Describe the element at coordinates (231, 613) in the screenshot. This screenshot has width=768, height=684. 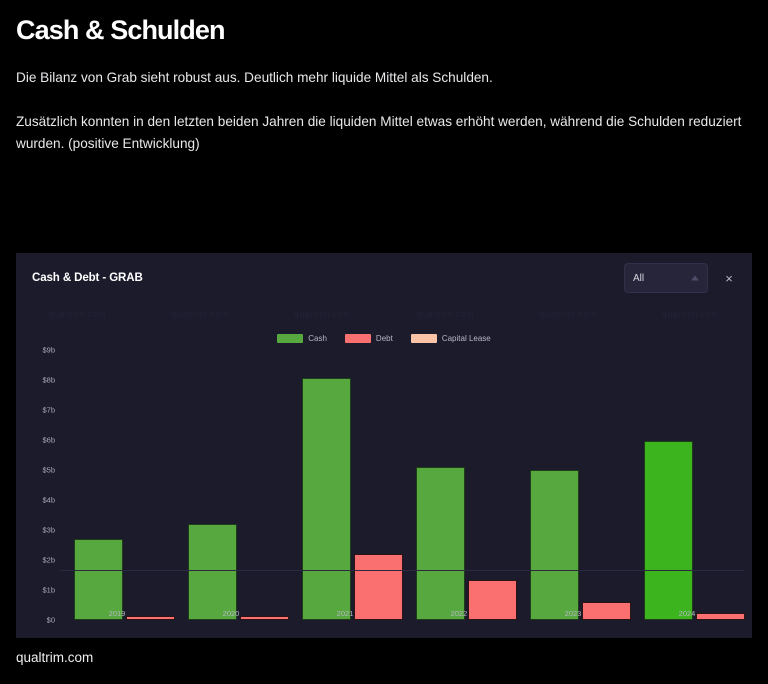
I see `x-axis-tick-label: 2020` at that location.